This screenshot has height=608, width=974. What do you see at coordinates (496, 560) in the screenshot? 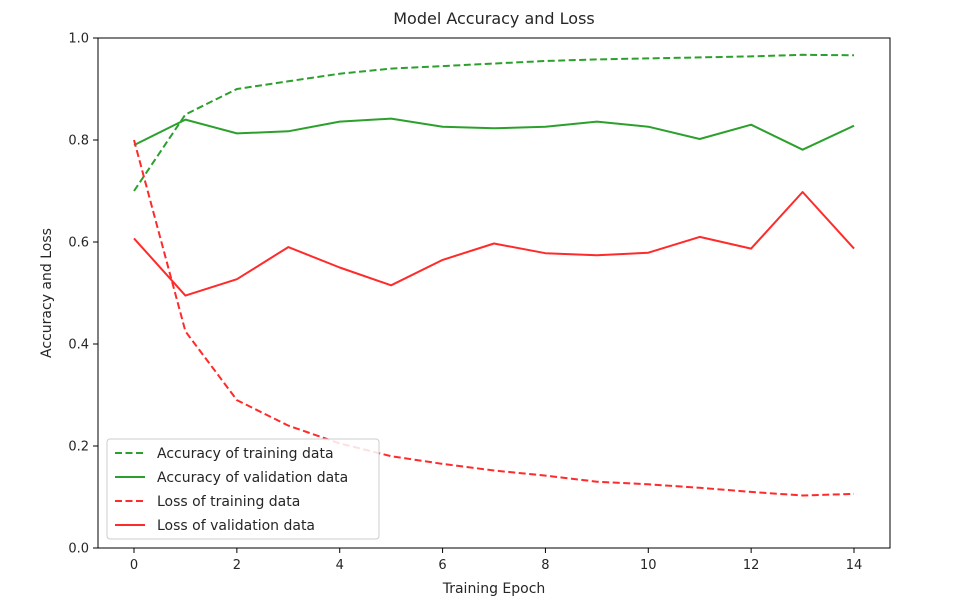
I see `x-axis: 0 2 4 6 8 10 12 14` at bounding box center [496, 560].